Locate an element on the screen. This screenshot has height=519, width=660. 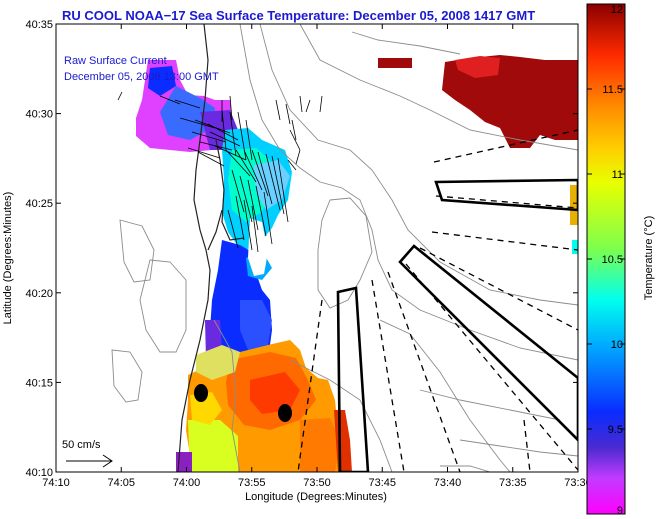
x-tick-label: 73:50 is located at coordinates (317, 483).